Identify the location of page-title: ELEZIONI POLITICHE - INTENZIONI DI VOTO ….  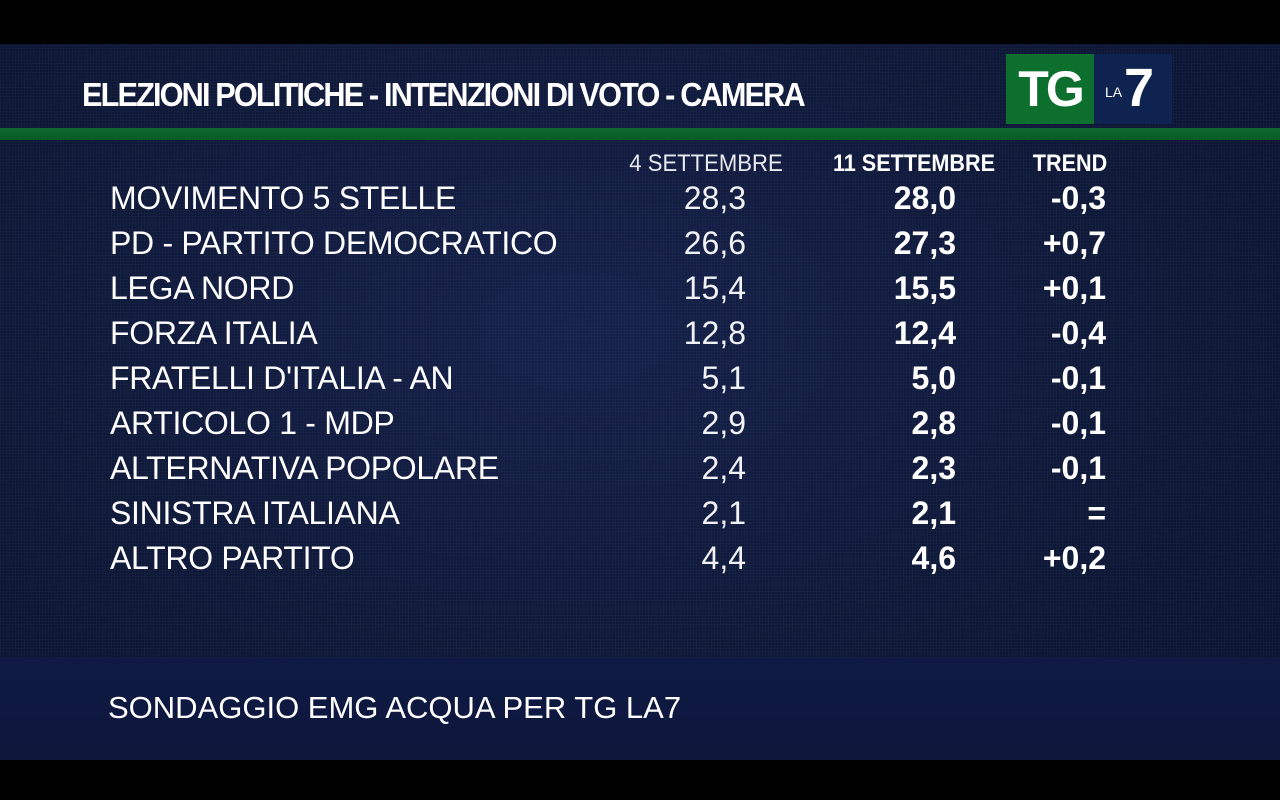
(444, 94).